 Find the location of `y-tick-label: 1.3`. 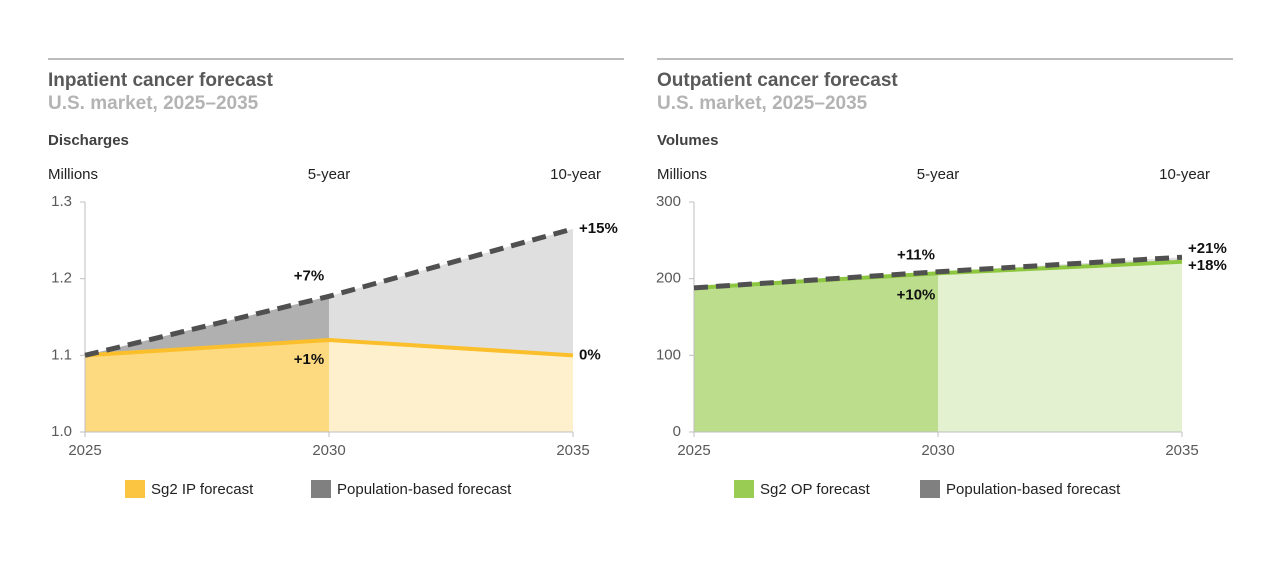

y-tick-label: 1.3 is located at coordinates (61, 201).